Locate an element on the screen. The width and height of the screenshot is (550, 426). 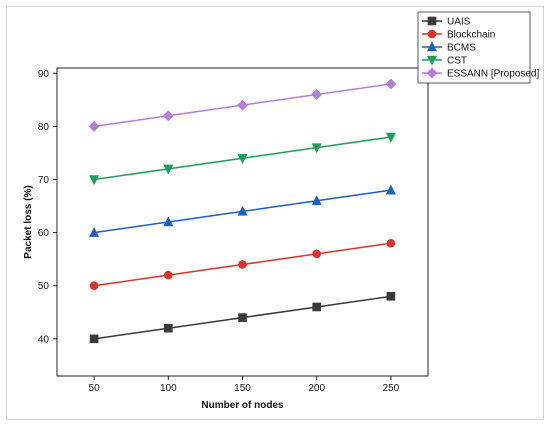
x-tick-label: 200 is located at coordinates (316, 388).